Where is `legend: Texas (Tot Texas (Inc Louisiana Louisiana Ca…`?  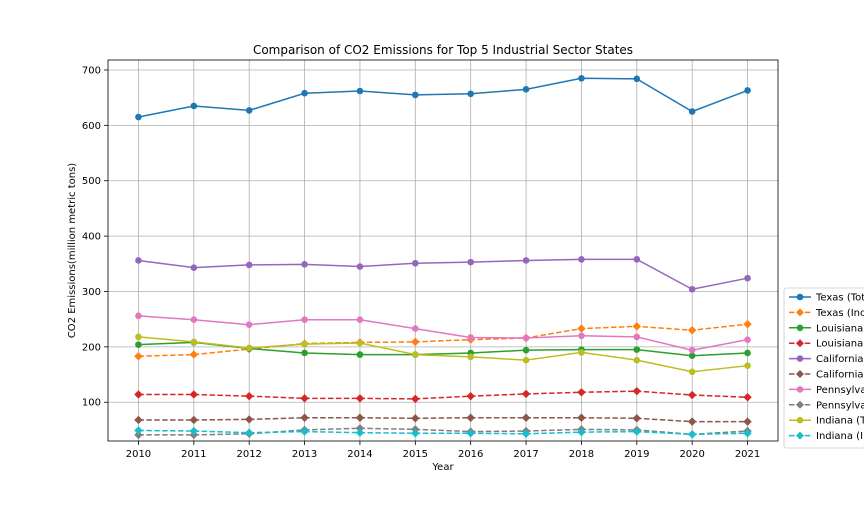 legend: Texas (Tot Texas (Inc Louisiana Louisiana Ca… is located at coordinates (823, 368).